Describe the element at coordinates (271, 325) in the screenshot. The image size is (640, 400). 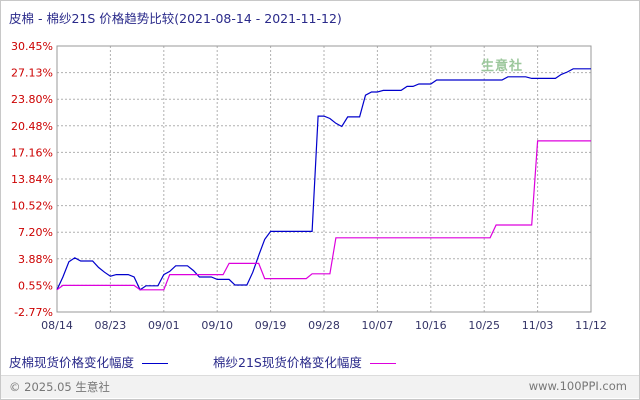
I see `x-tick-label: 09/19` at that location.